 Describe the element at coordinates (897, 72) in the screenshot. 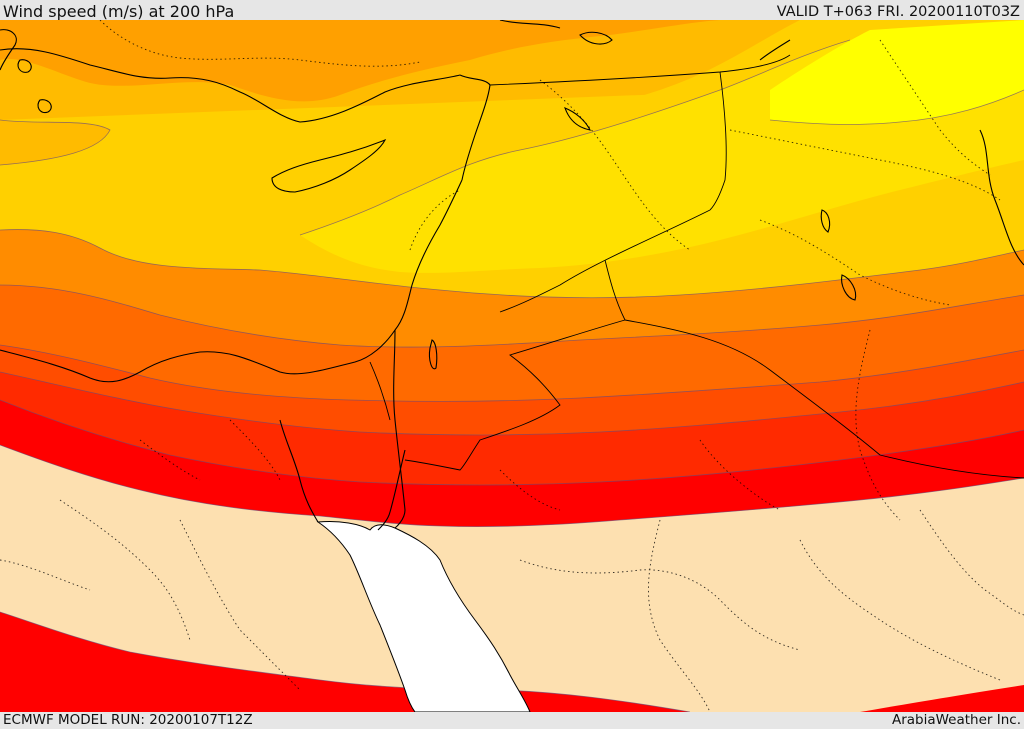

I see `band-yellow` at that location.